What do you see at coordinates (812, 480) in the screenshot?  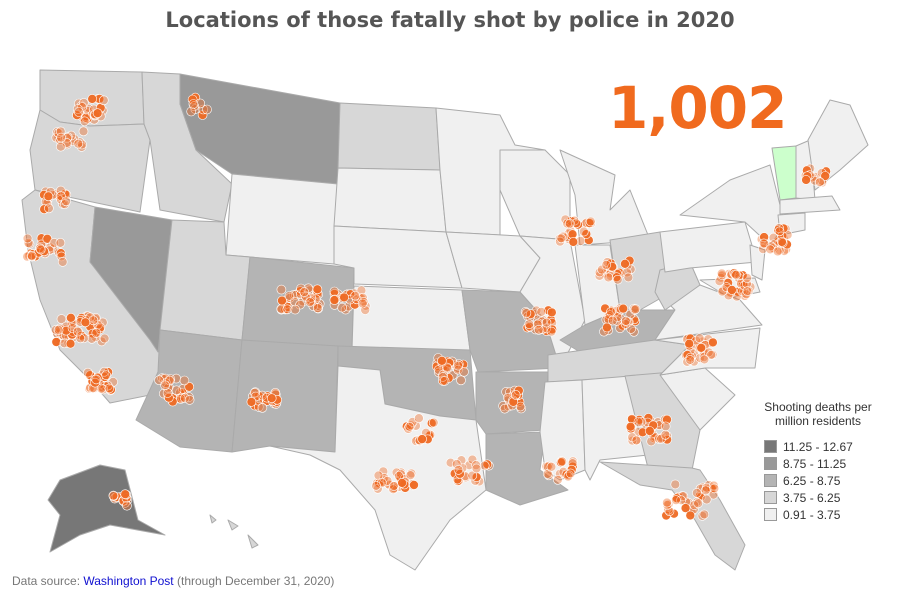 I see `legend-label: 6.25 - 8.75` at bounding box center [812, 480].